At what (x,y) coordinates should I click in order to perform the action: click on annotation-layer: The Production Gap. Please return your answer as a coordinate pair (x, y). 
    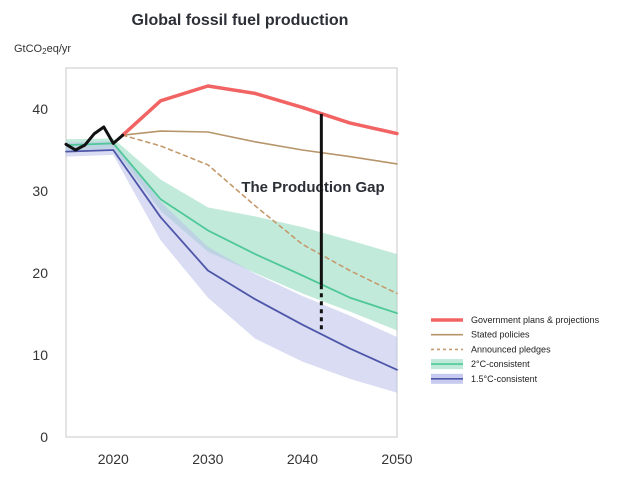
    Looking at the image, I should click on (313, 223).